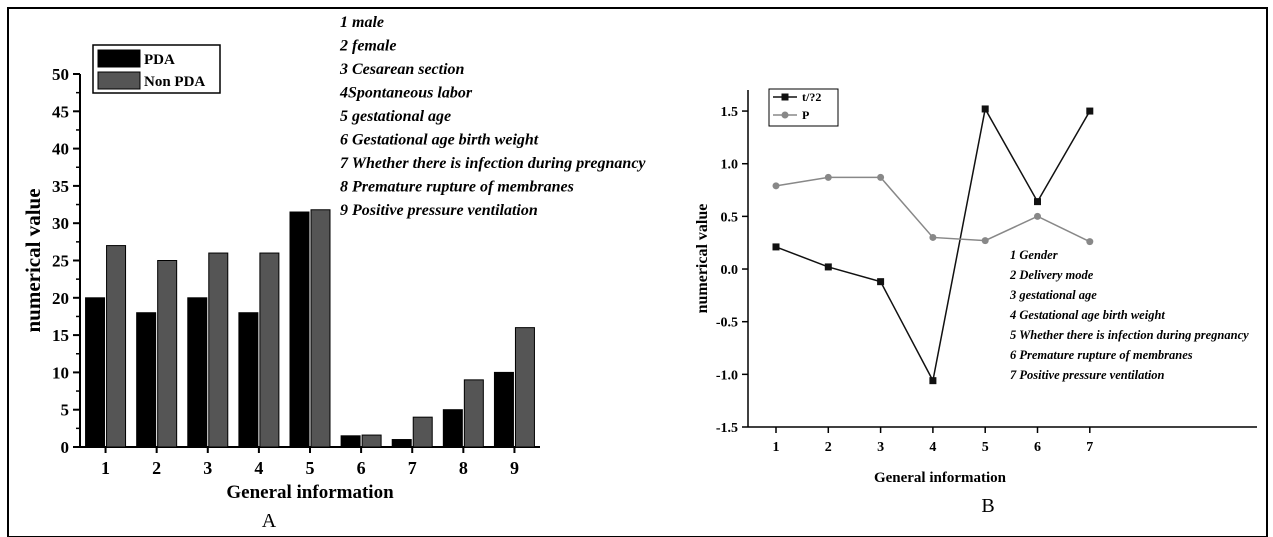  I want to click on y-tick-label: 10, so click(60, 372).